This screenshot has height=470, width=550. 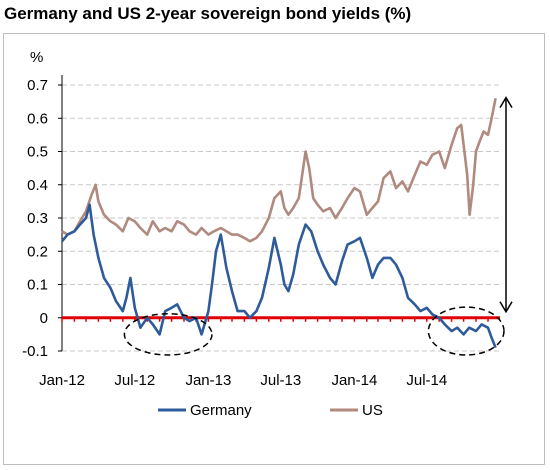 What do you see at coordinates (134, 380) in the screenshot?
I see `x-tick-label: Jul-12` at bounding box center [134, 380].